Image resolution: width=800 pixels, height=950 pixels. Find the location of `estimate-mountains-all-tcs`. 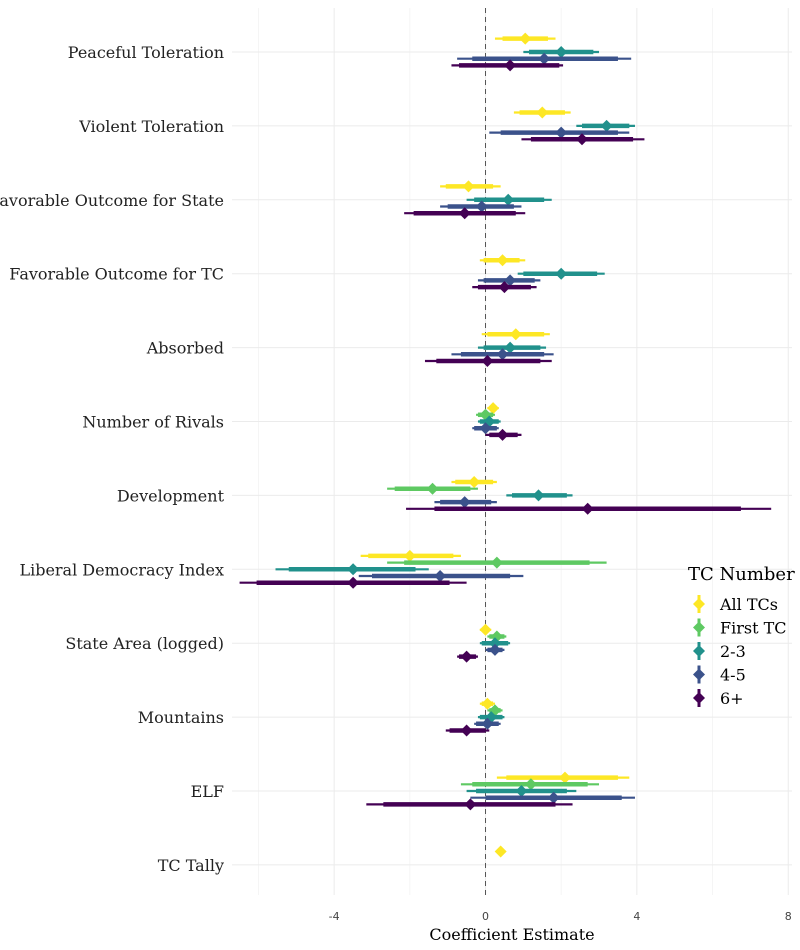

estimate-mountains-all-tcs is located at coordinates (487, 703).